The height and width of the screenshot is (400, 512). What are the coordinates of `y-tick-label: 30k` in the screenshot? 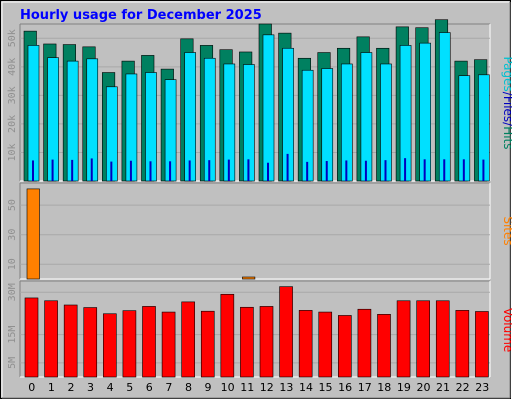 It's located at (12, 95).